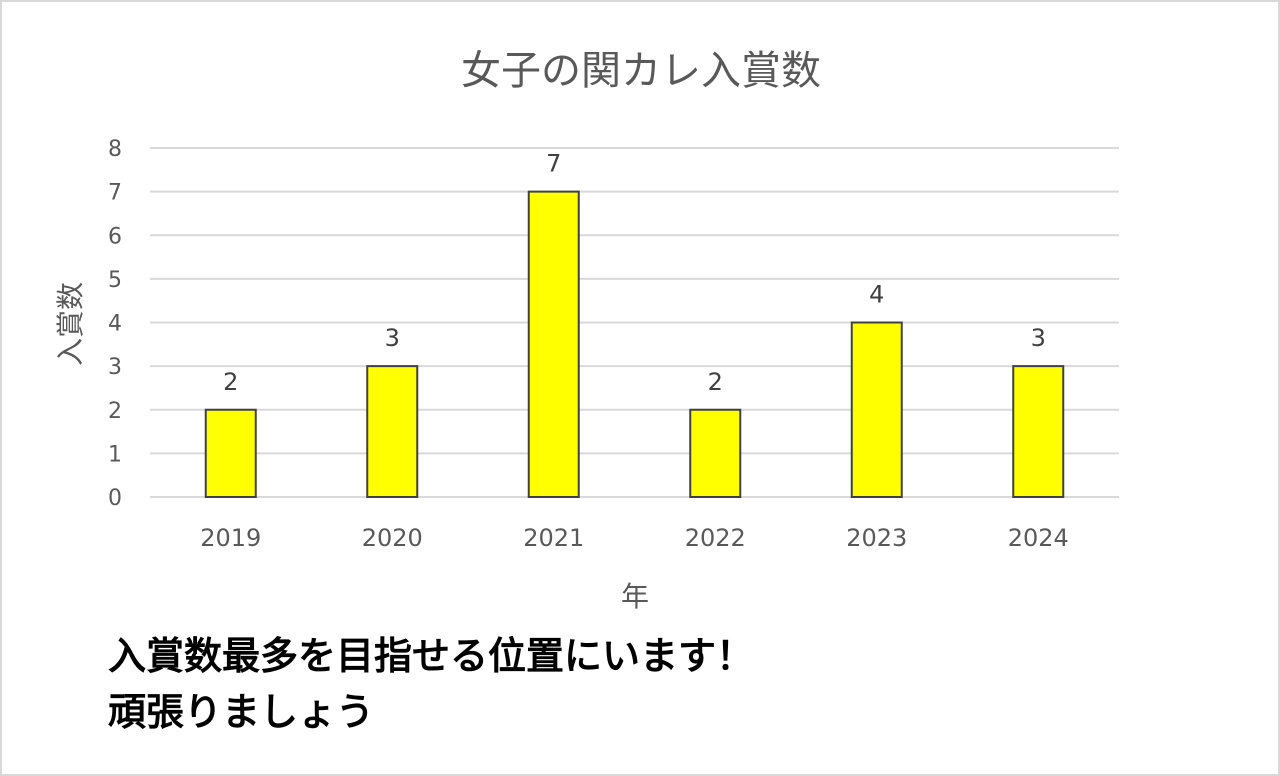 The height and width of the screenshot is (776, 1280). What do you see at coordinates (1038, 431) in the screenshot?
I see `bar-2024` at bounding box center [1038, 431].